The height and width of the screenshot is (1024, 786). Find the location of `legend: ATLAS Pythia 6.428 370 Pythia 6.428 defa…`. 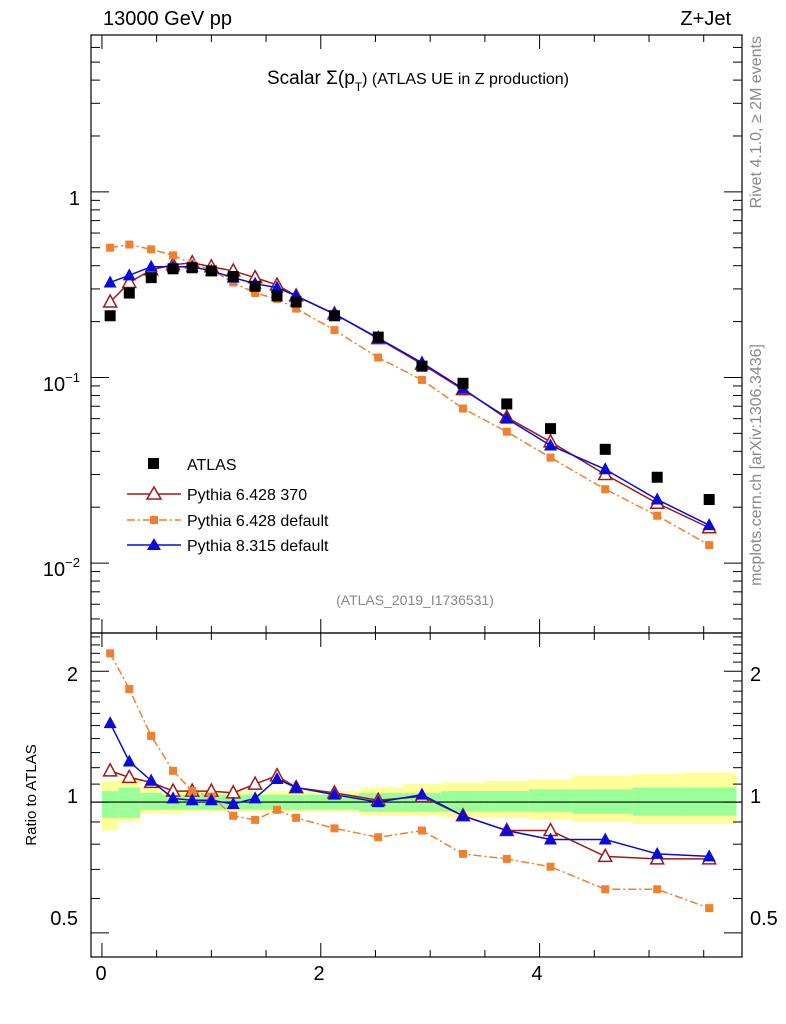

legend: ATLAS Pythia 6.428 370 Pythia 6.428 defa… is located at coordinates (228, 506).